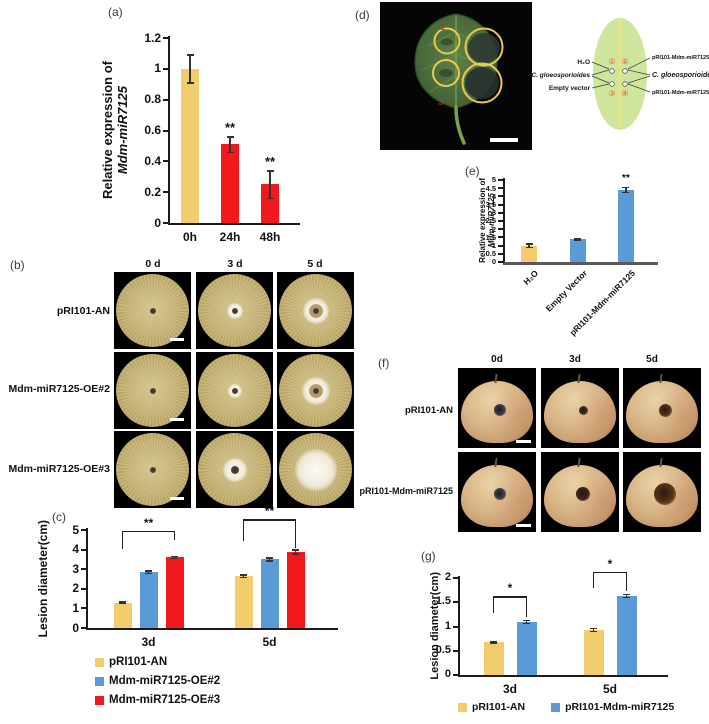 This screenshot has width=709, height=724. I want to click on y-tick-label: 4, so click(75, 549).